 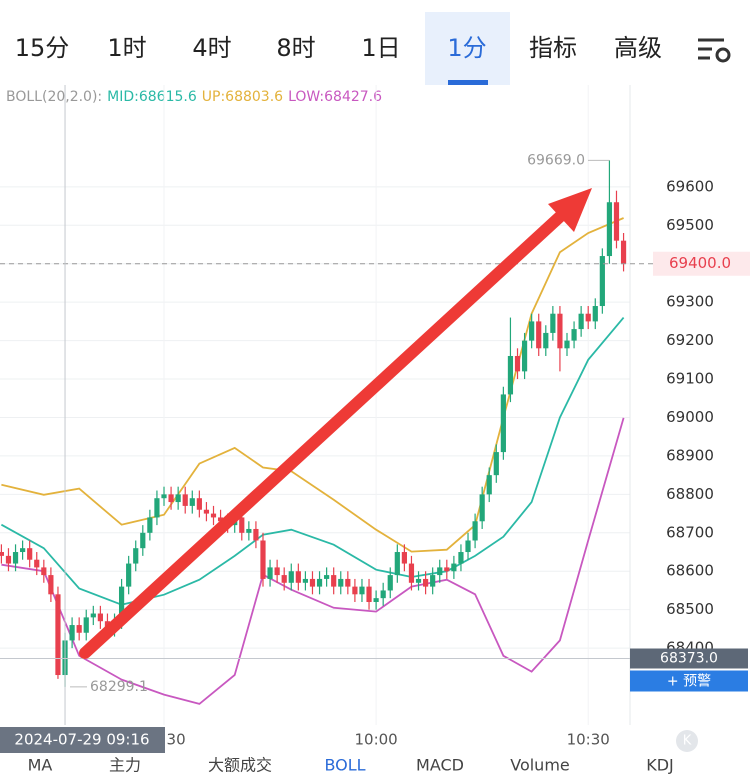 I want to click on alert-button: + 预警, so click(x=689, y=682).